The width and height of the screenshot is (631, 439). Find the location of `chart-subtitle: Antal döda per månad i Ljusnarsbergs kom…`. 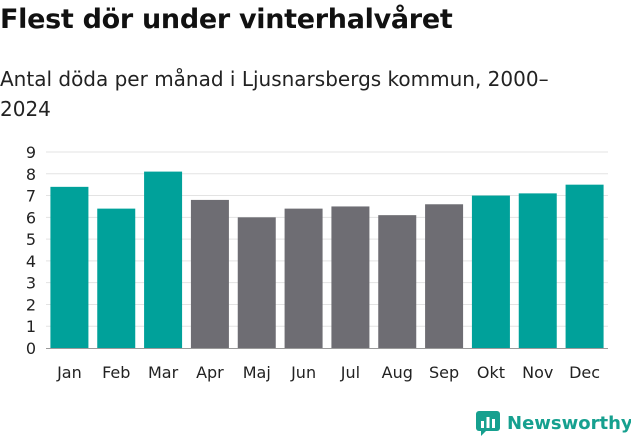

chart-subtitle: Antal döda per månad i Ljusnarsbergs kom… is located at coordinates (274, 94).